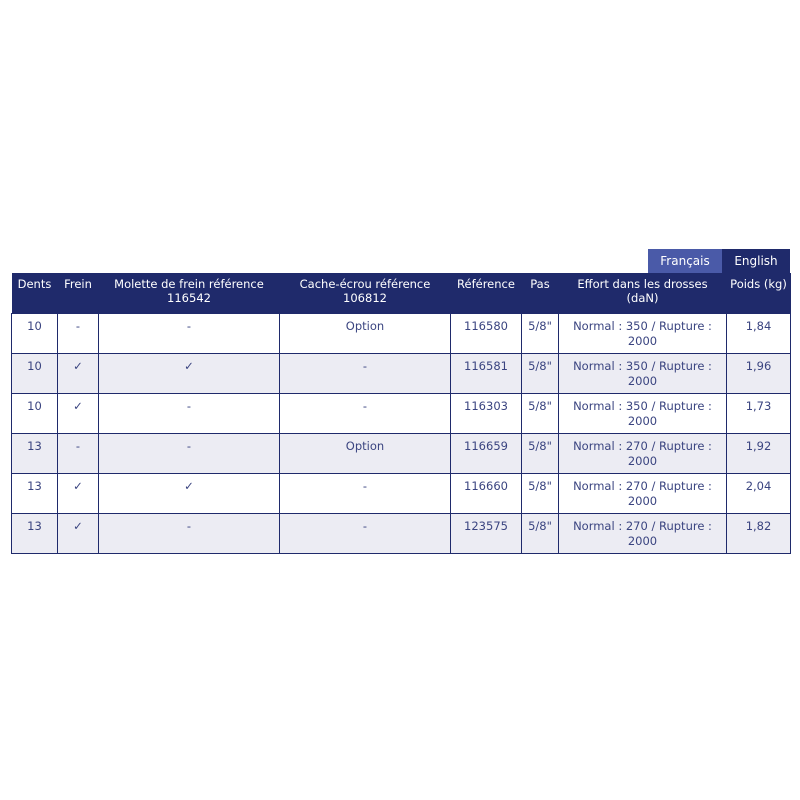 This screenshot has height=800, width=800. What do you see at coordinates (758, 493) in the screenshot?
I see `table-cell: 2,04` at bounding box center [758, 493].